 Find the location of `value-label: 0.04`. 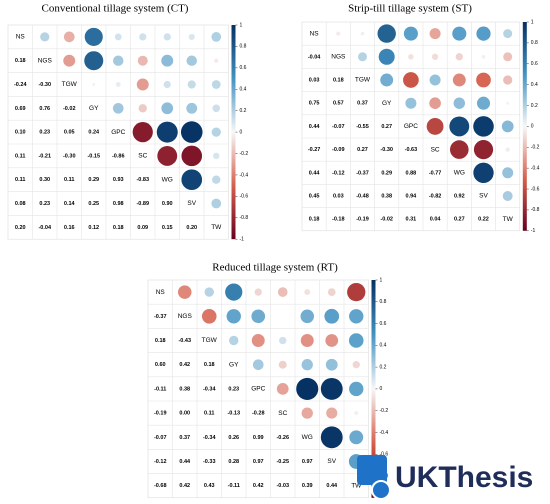

value-label: 0.04 is located at coordinates (436, 220).